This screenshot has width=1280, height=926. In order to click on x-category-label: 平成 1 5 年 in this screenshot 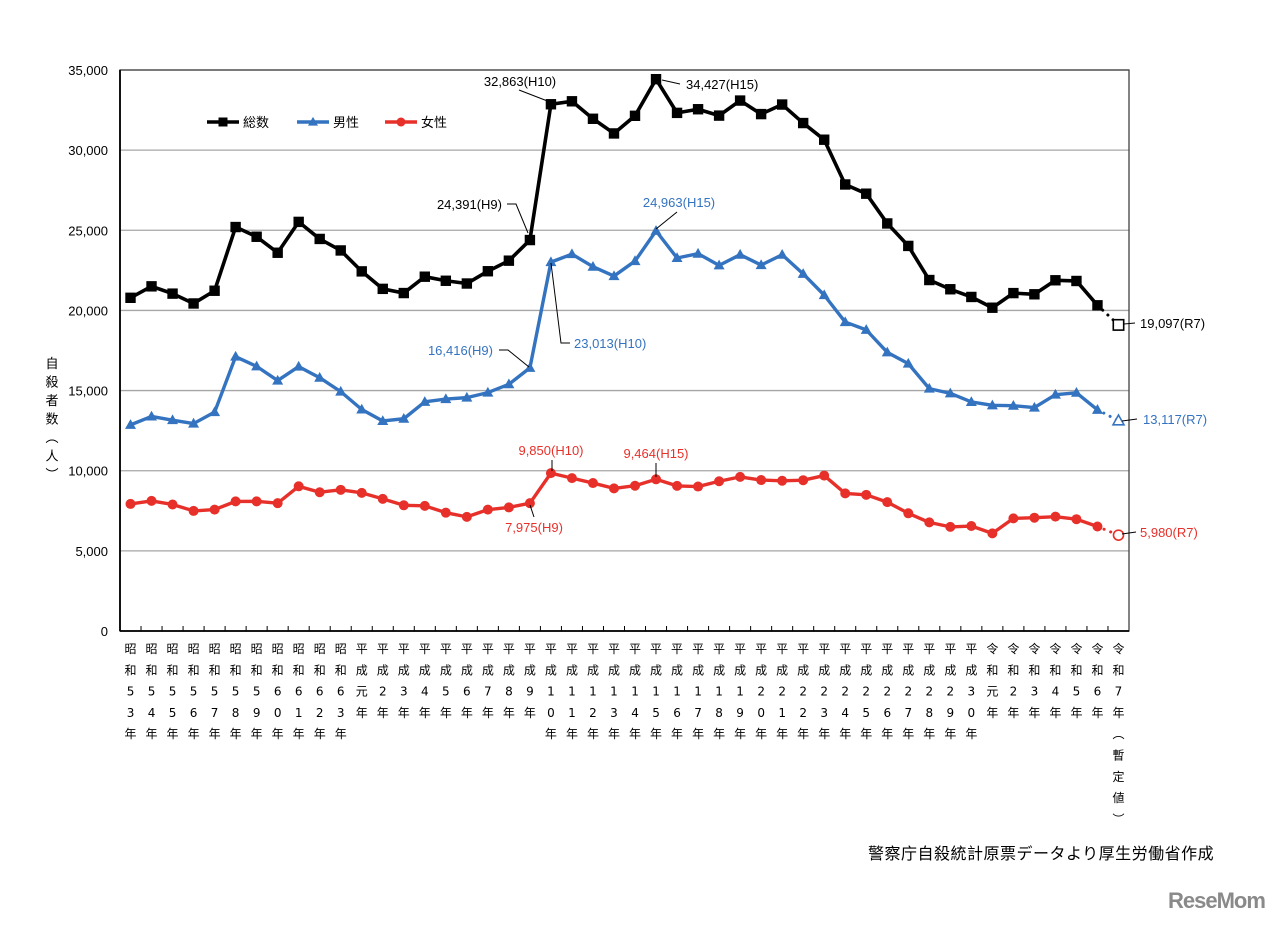, I will do `click(656, 691)`.